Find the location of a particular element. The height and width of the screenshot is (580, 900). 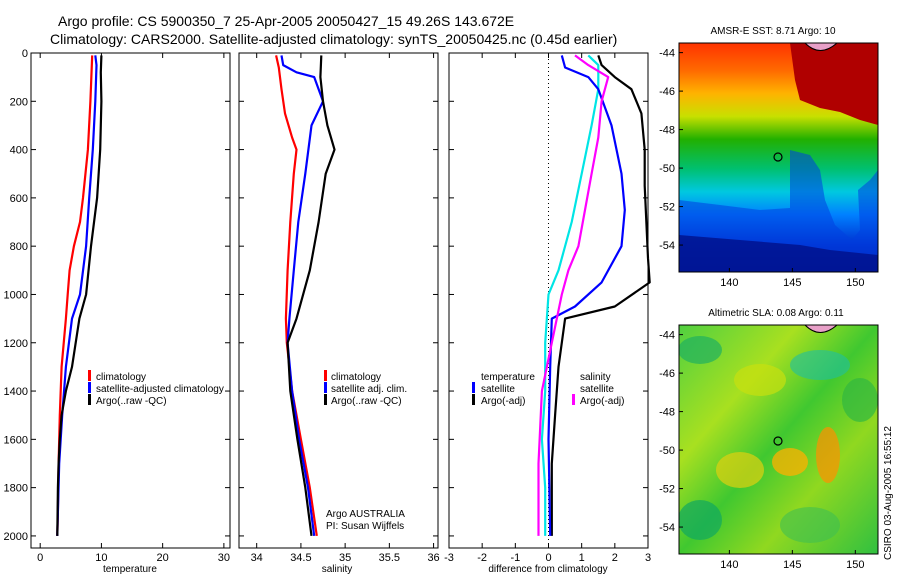

x-tick-label: 20 is located at coordinates (163, 558).